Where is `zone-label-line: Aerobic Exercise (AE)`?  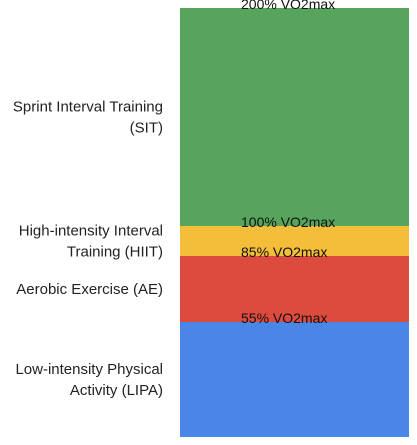 zone-label-line: Aerobic Exercise (AE) is located at coordinates (89, 289).